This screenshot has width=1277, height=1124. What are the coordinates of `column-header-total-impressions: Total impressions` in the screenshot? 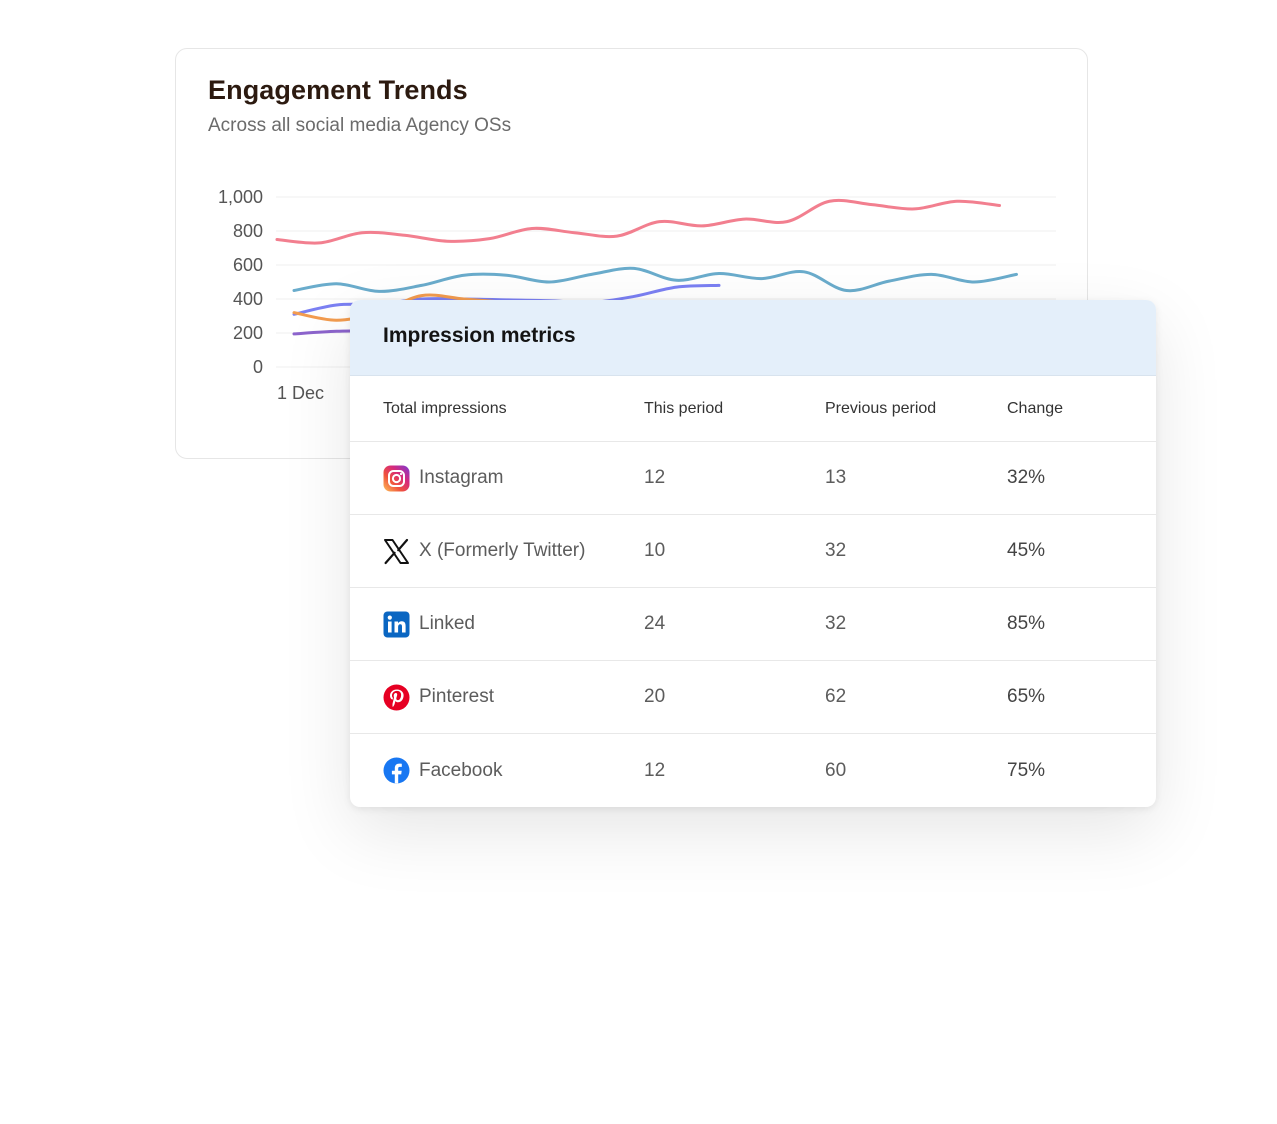 It's located at (445, 408).